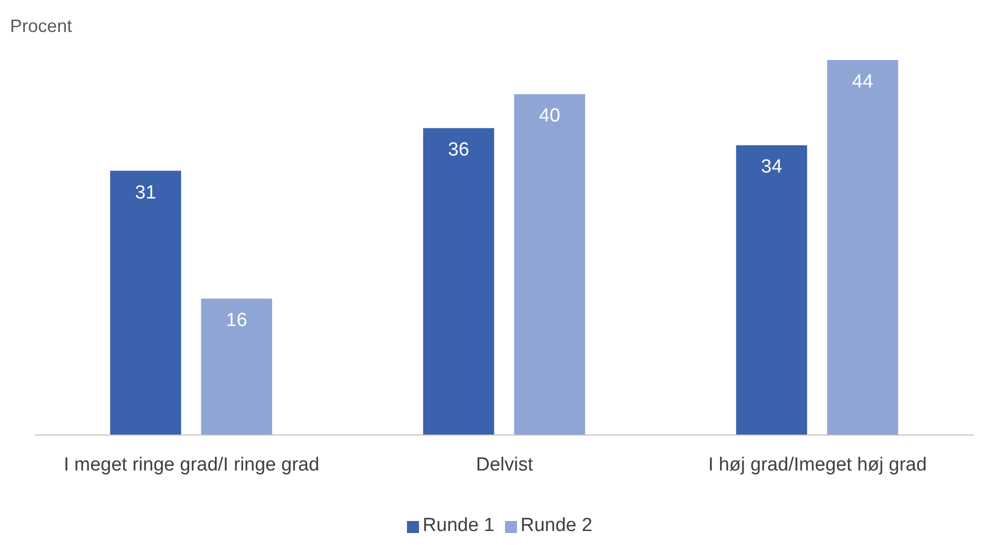  I want to click on data-label: 44, so click(863, 81).